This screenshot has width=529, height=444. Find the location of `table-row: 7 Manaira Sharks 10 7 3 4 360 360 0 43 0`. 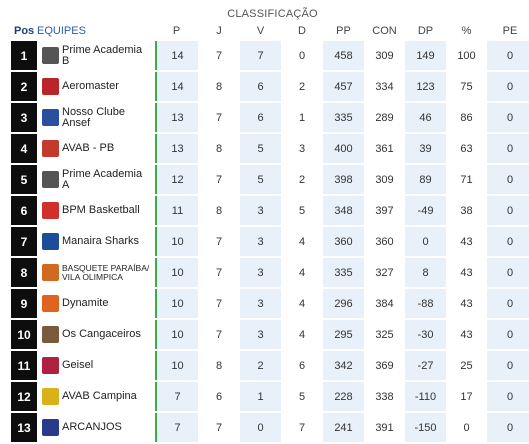

table-row: 7 Manaira Sharks 10 7 3 4 360 360 0 43 0 is located at coordinates (270, 241).